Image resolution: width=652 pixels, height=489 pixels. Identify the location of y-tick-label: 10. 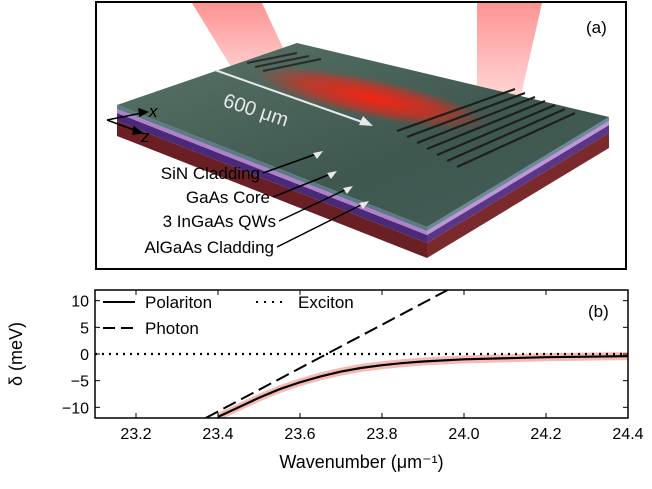
(80, 302).